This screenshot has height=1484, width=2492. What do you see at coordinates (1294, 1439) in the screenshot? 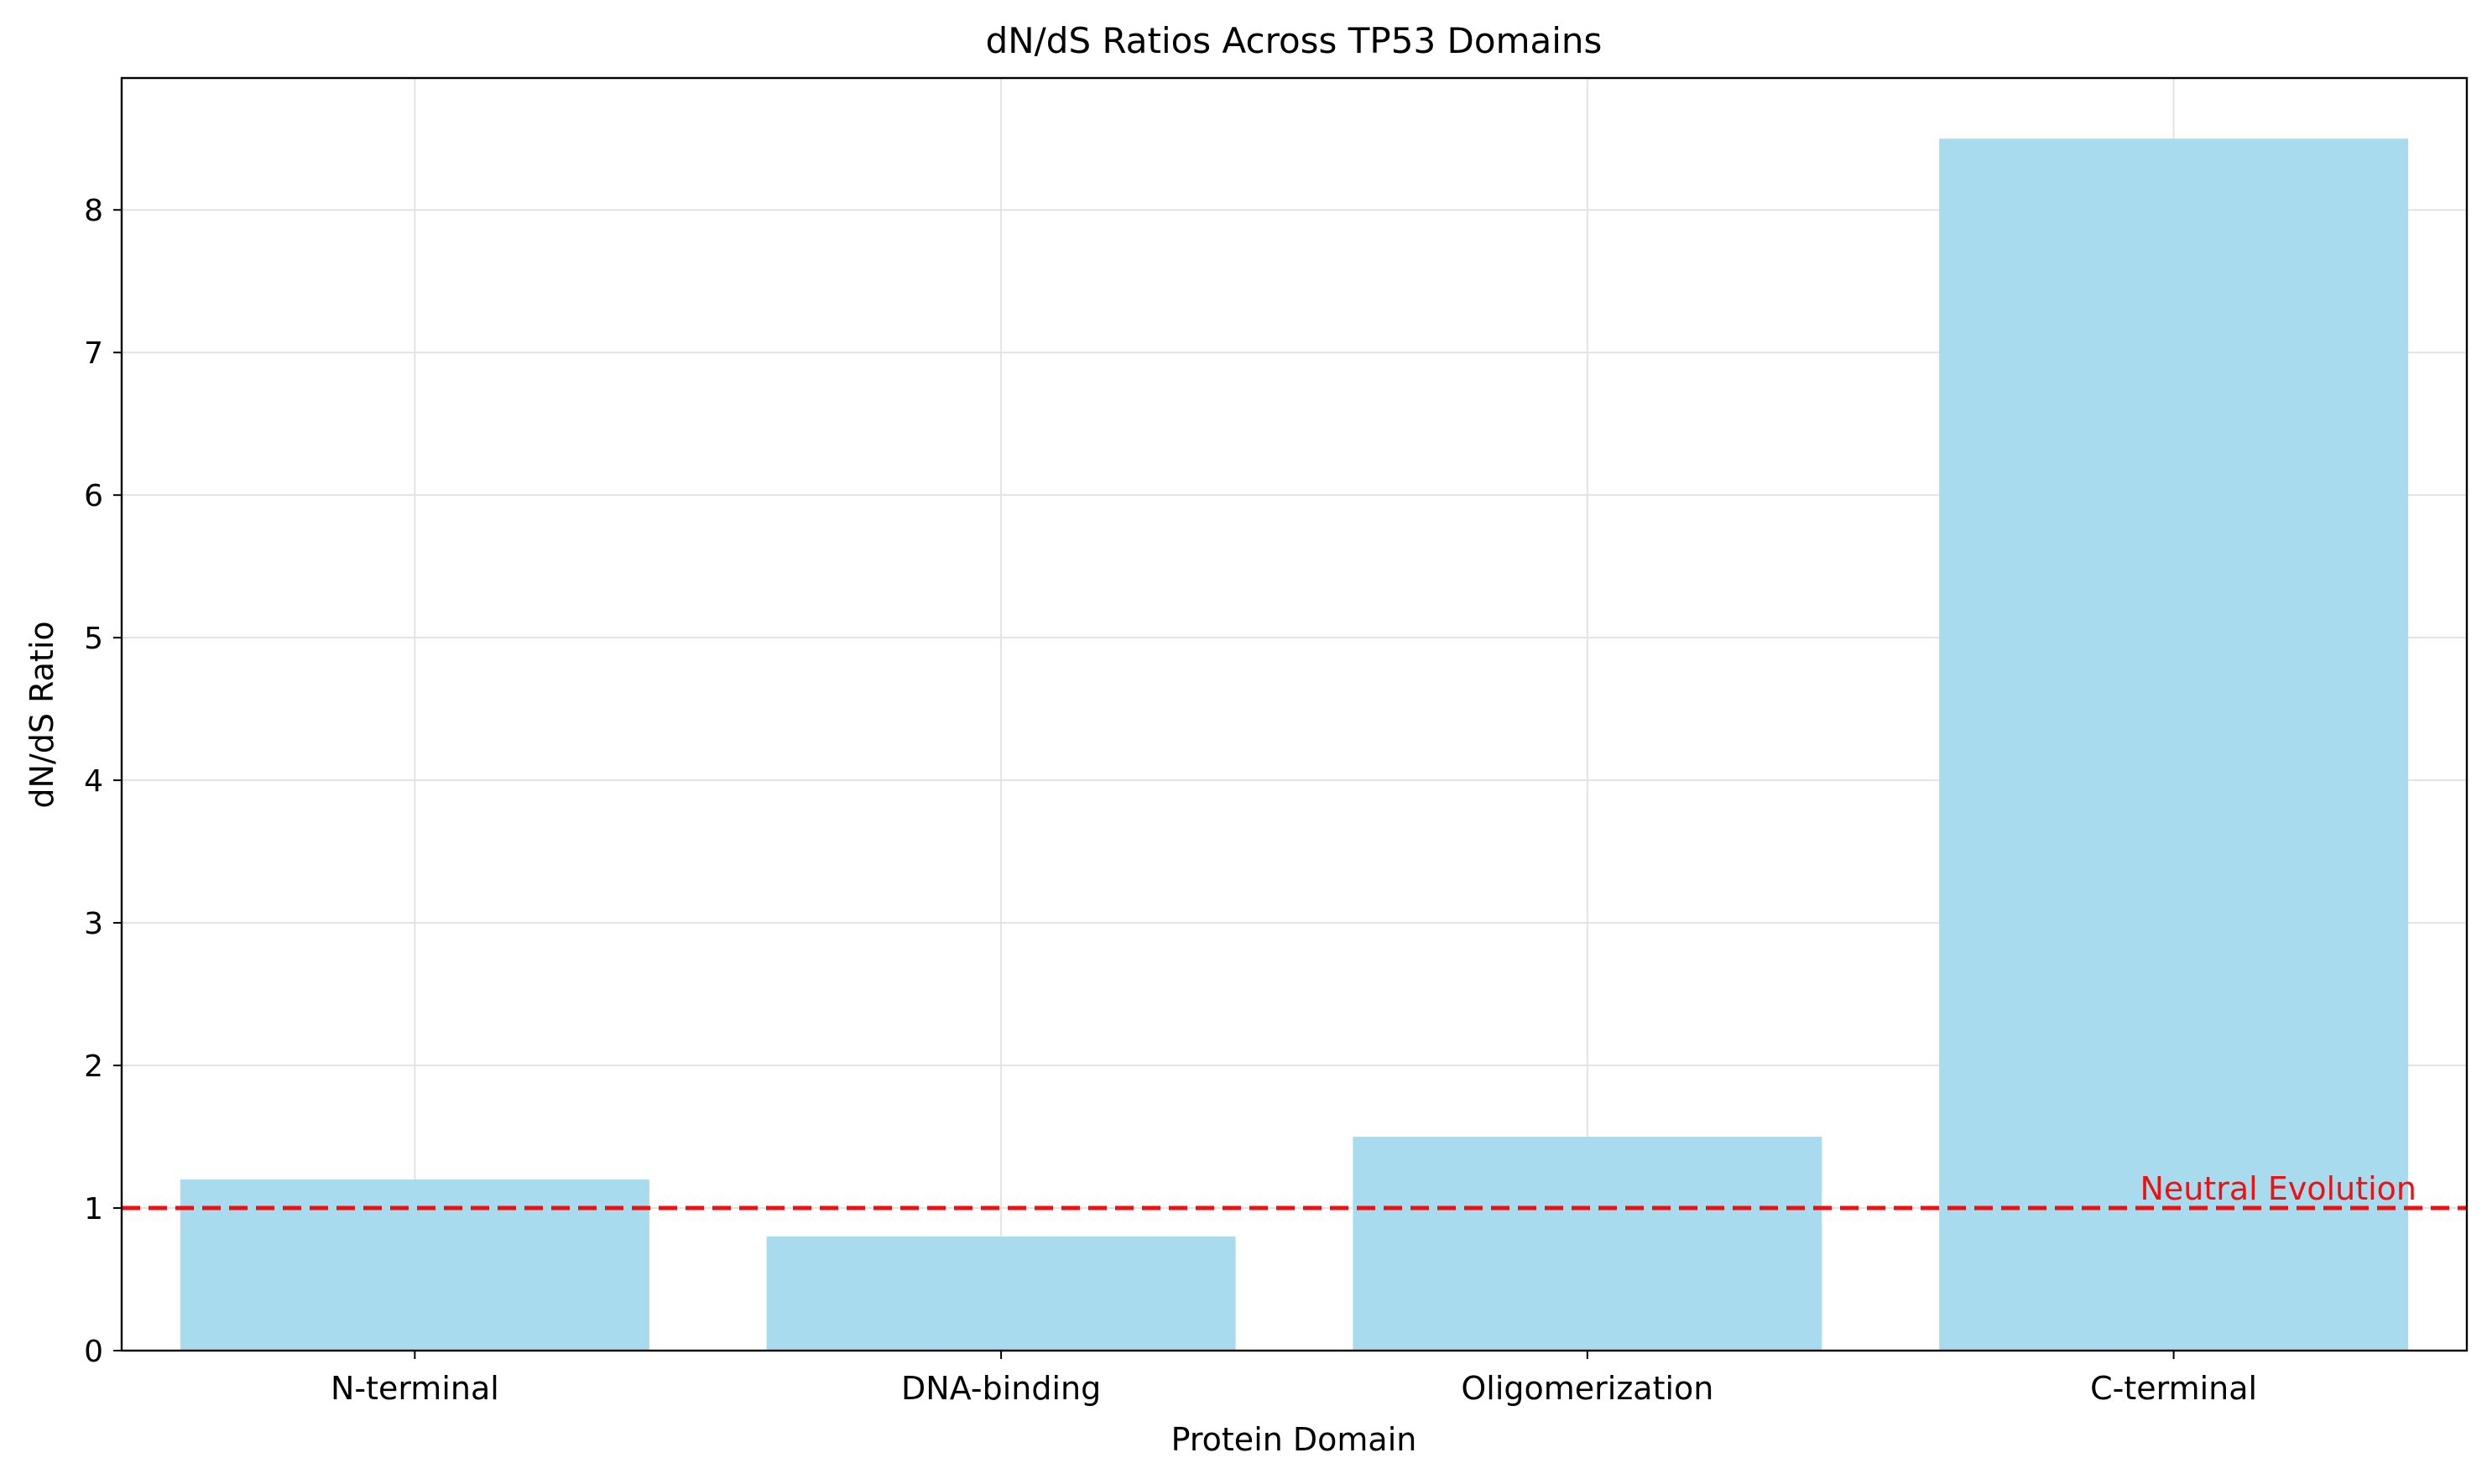
I see `x-axis-label: Protein Domain` at bounding box center [1294, 1439].